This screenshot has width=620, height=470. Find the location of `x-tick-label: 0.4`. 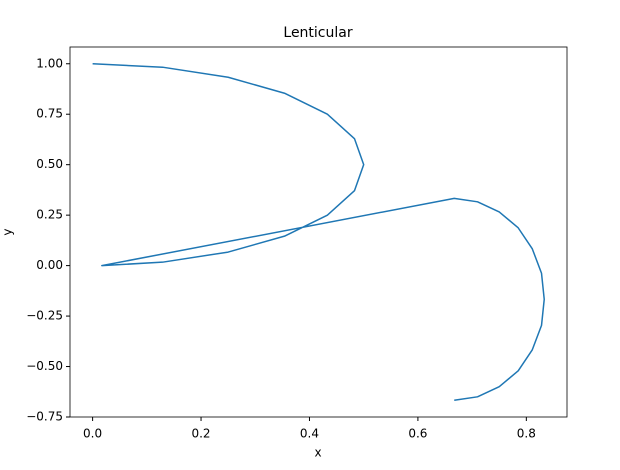

x-tick-label: 0.4 is located at coordinates (309, 434).